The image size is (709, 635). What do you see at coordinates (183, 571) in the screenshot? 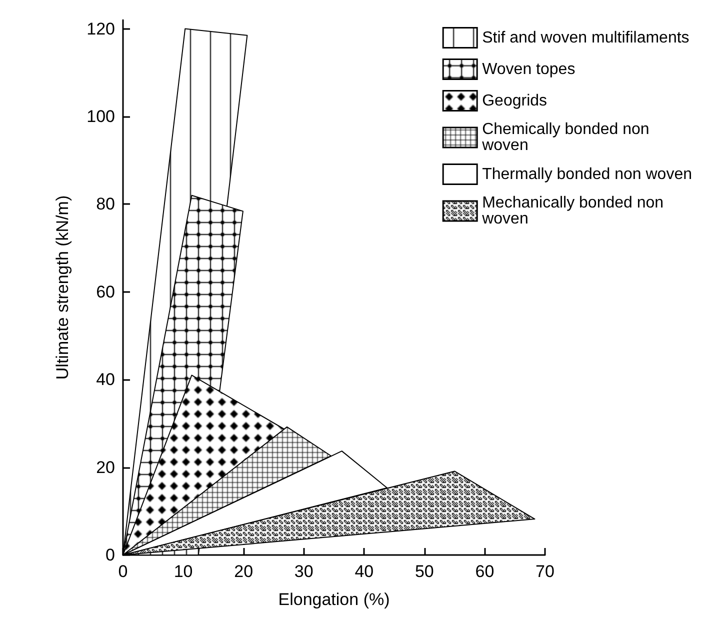
I see `x-tick-label: 10` at bounding box center [183, 571].